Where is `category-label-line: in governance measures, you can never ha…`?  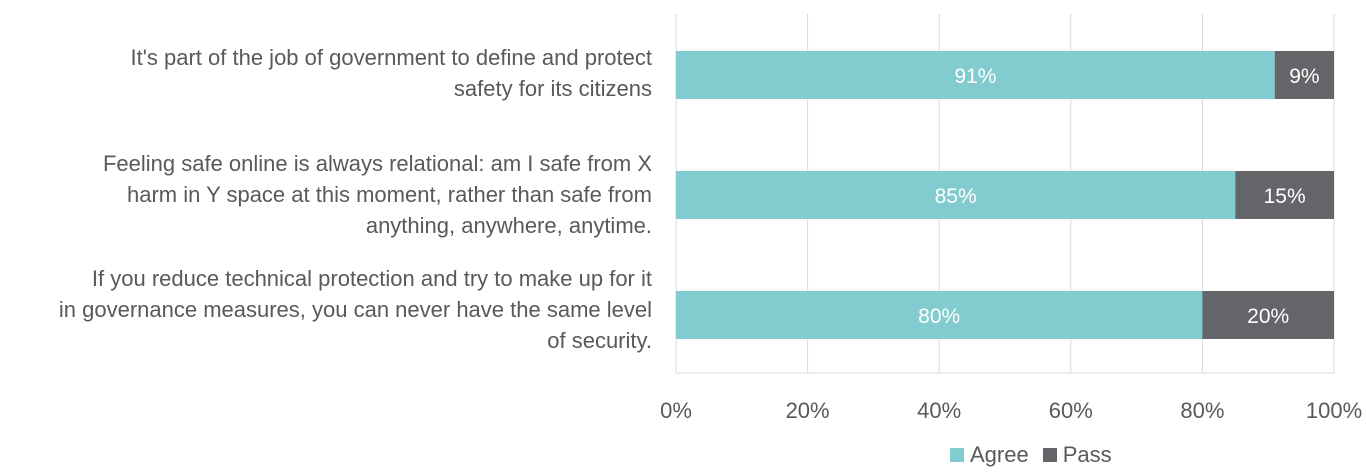
category-label-line: in governance measures, you can never ha… is located at coordinates (355, 309).